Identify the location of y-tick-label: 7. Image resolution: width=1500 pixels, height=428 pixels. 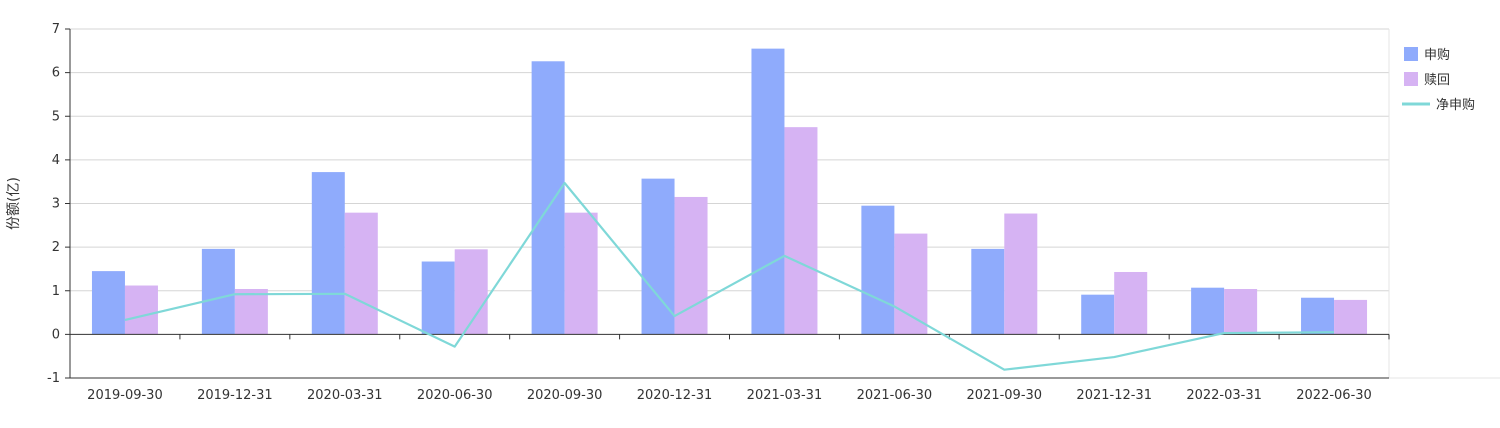
(56, 29).